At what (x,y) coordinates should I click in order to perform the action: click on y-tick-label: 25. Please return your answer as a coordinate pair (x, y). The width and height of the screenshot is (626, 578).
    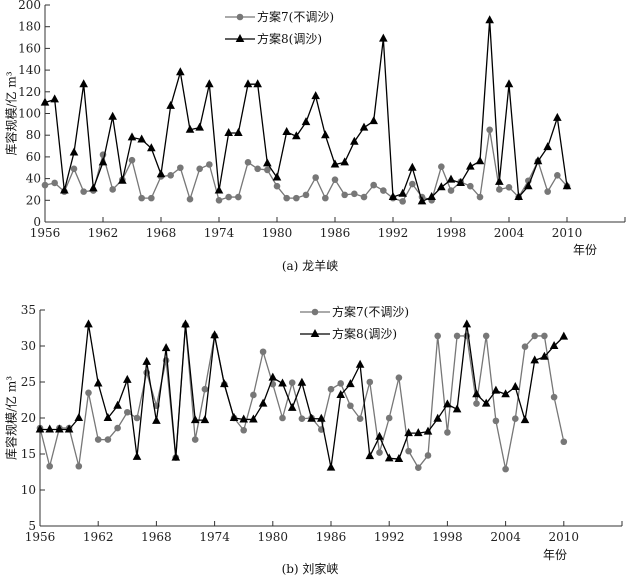
    Looking at the image, I should click on (28, 382).